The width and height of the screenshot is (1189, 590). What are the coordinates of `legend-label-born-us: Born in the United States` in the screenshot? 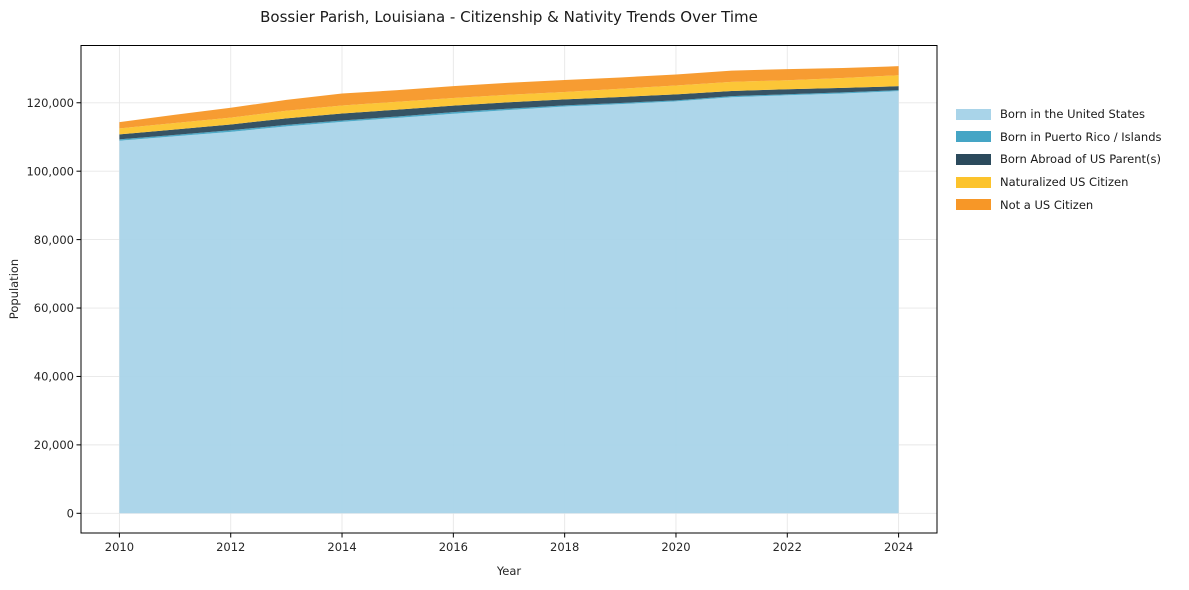 It's located at (1072, 114).